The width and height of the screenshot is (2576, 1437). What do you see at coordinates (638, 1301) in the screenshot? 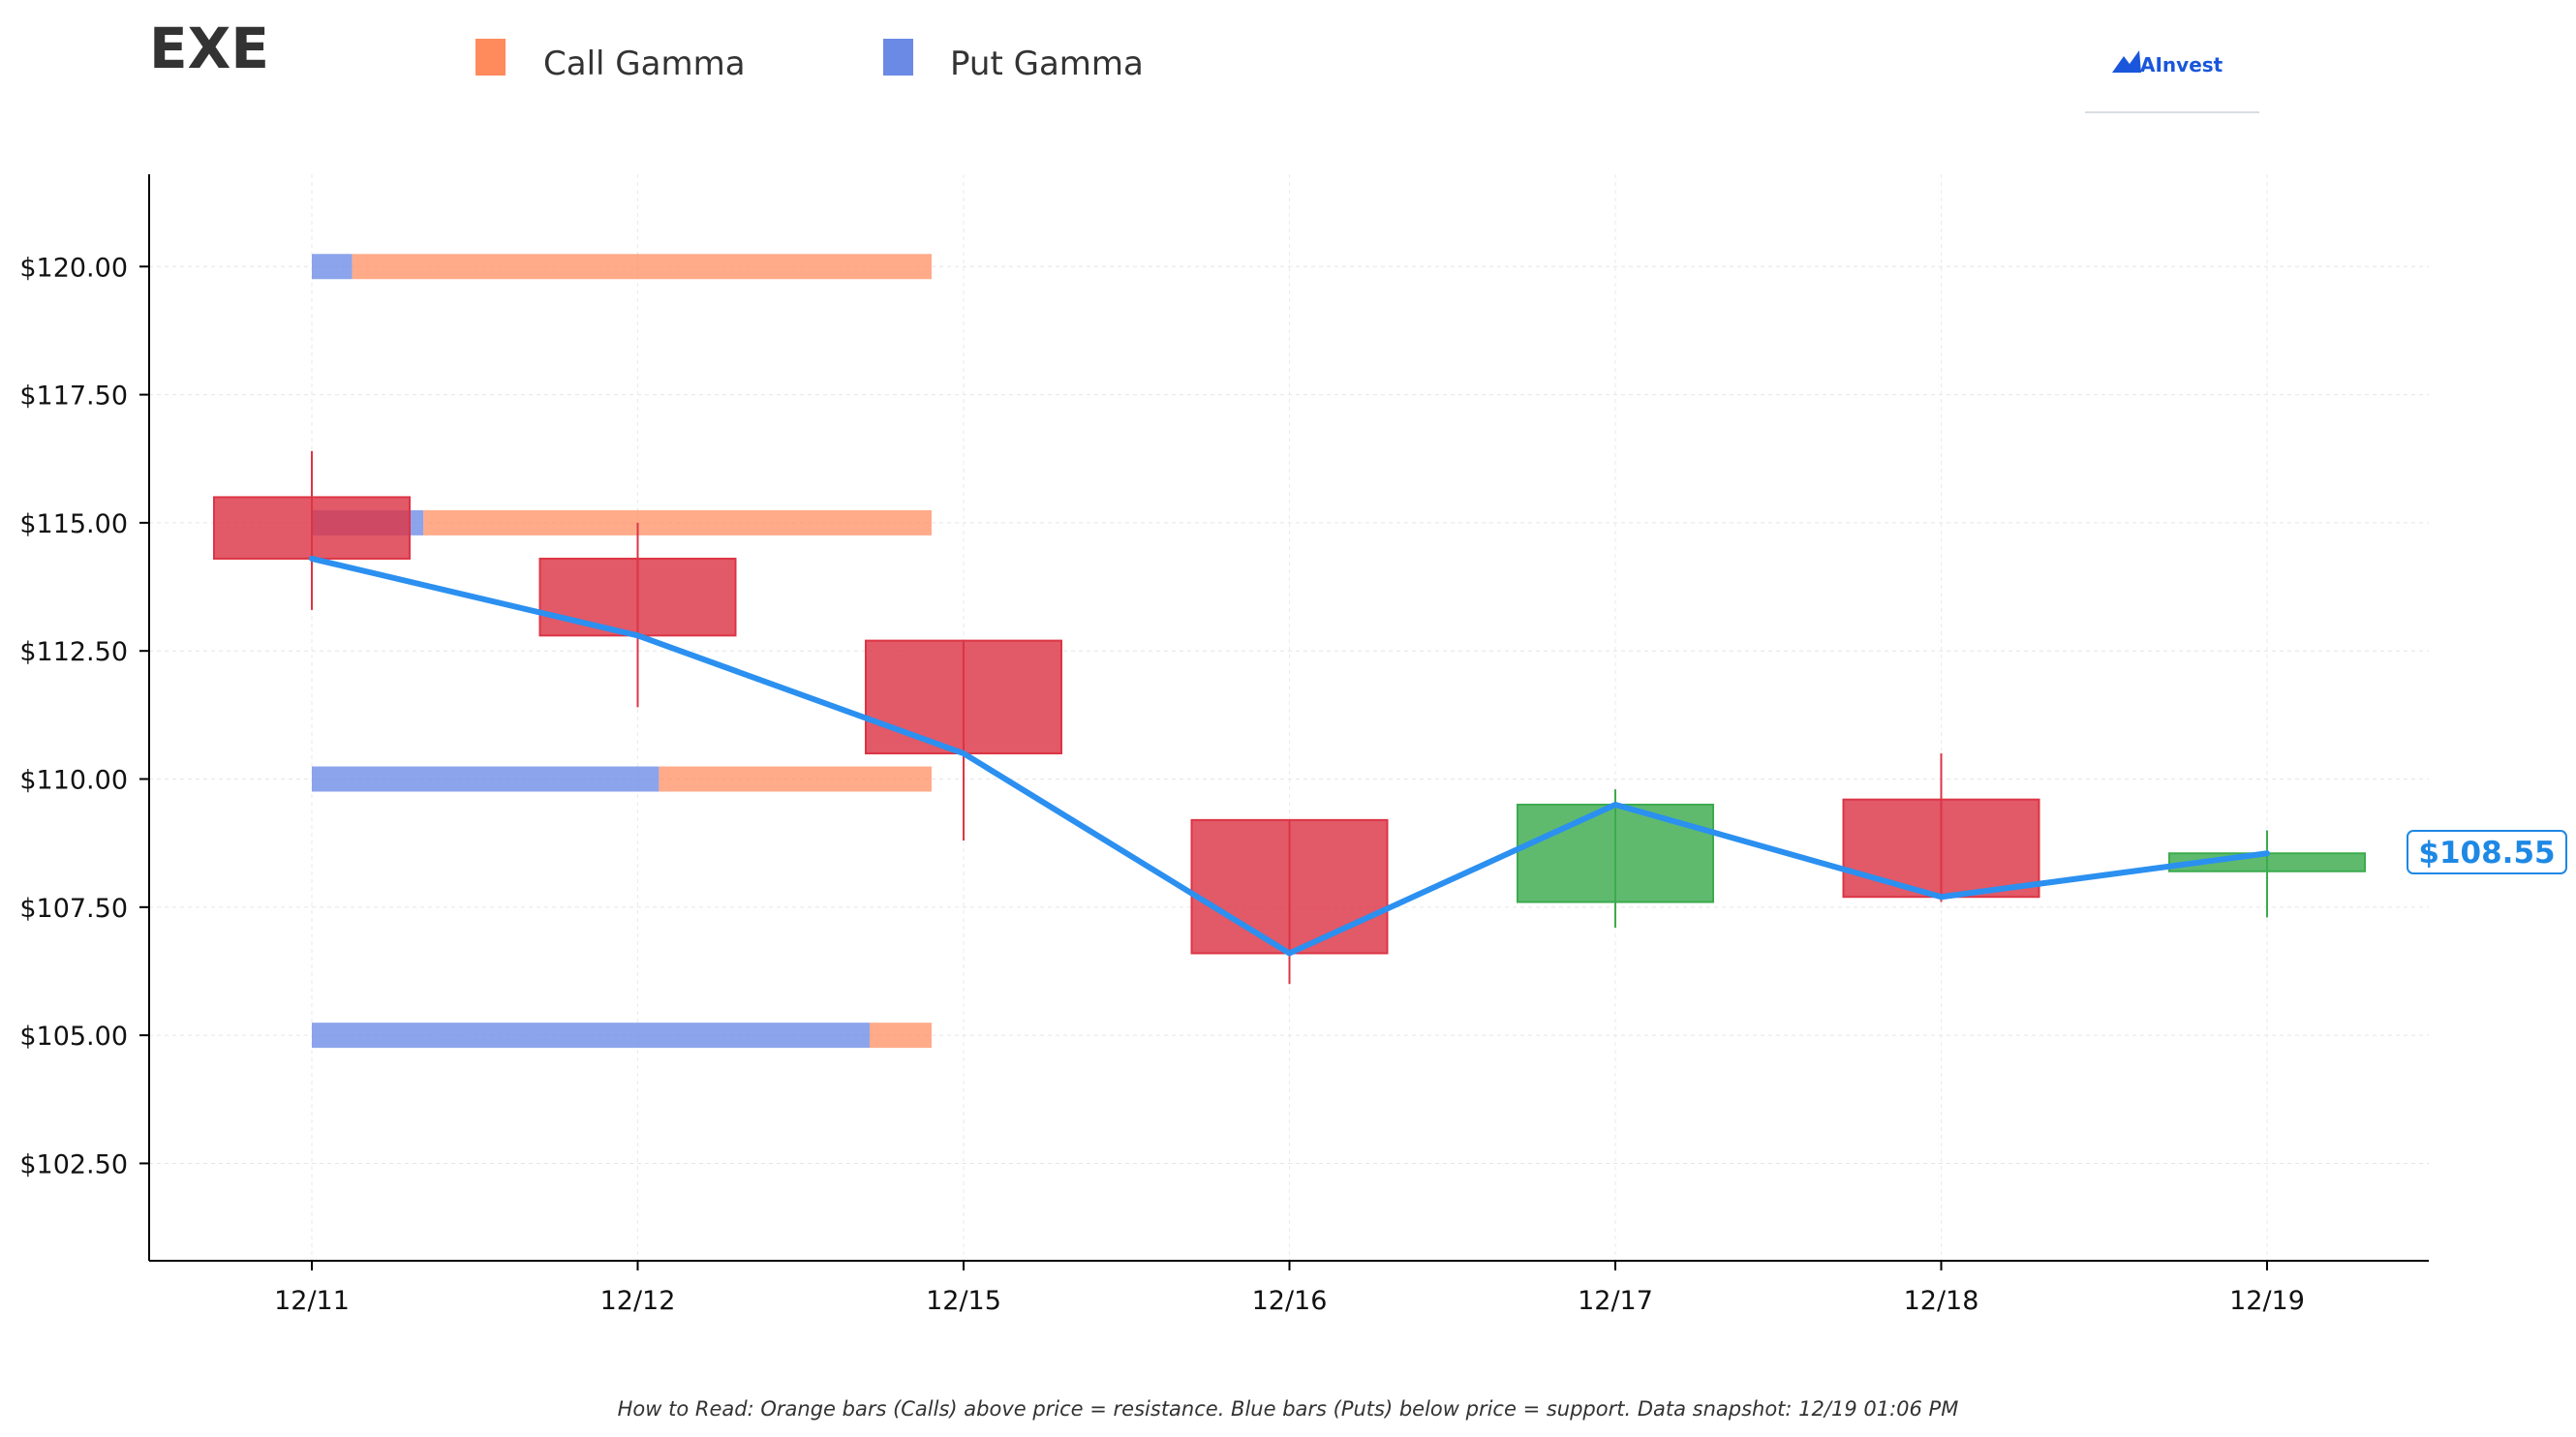
I see `x-tick-label: 12/12` at bounding box center [638, 1301].